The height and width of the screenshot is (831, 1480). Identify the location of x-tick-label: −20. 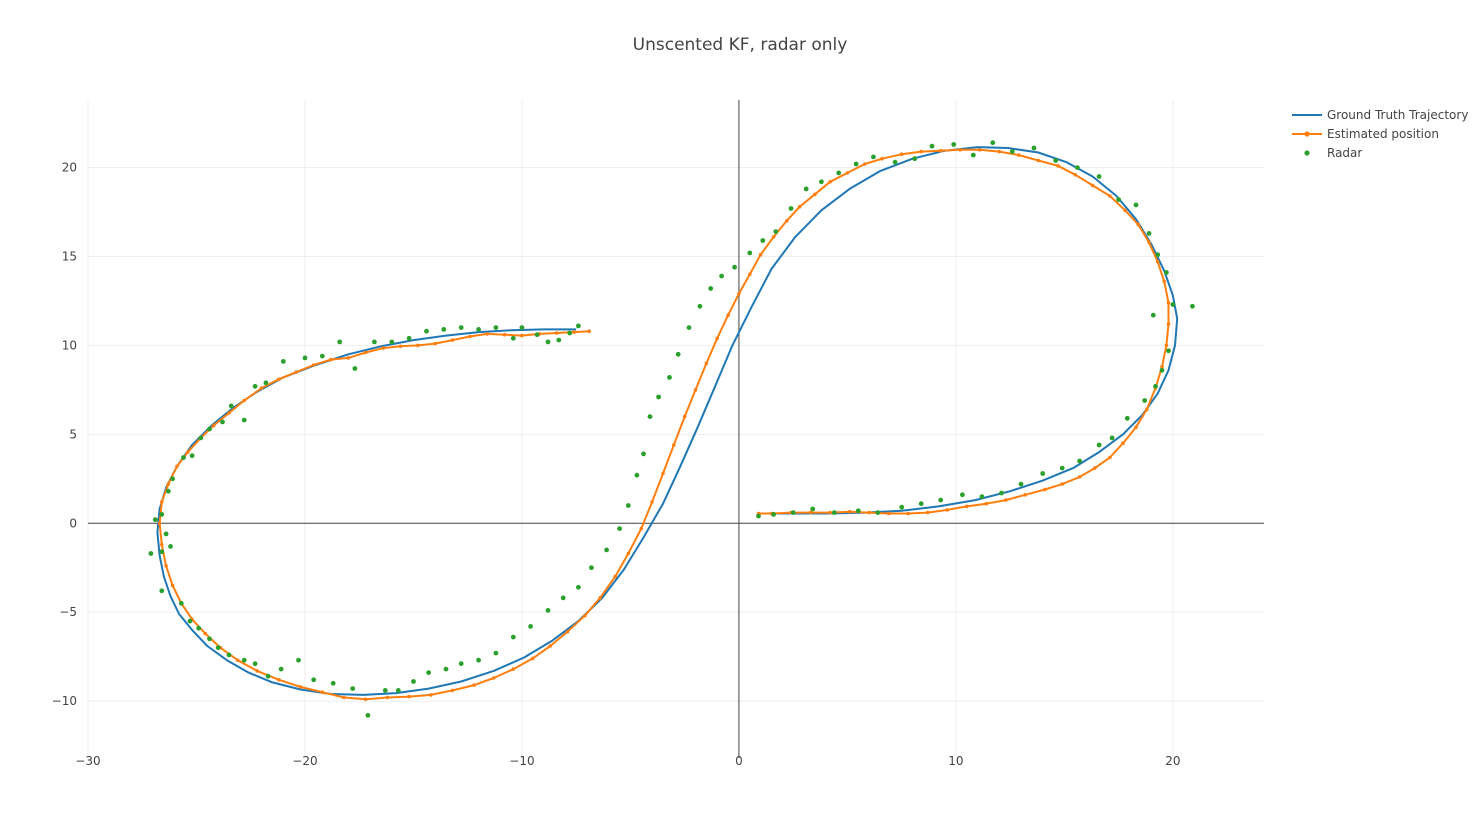
(304, 761).